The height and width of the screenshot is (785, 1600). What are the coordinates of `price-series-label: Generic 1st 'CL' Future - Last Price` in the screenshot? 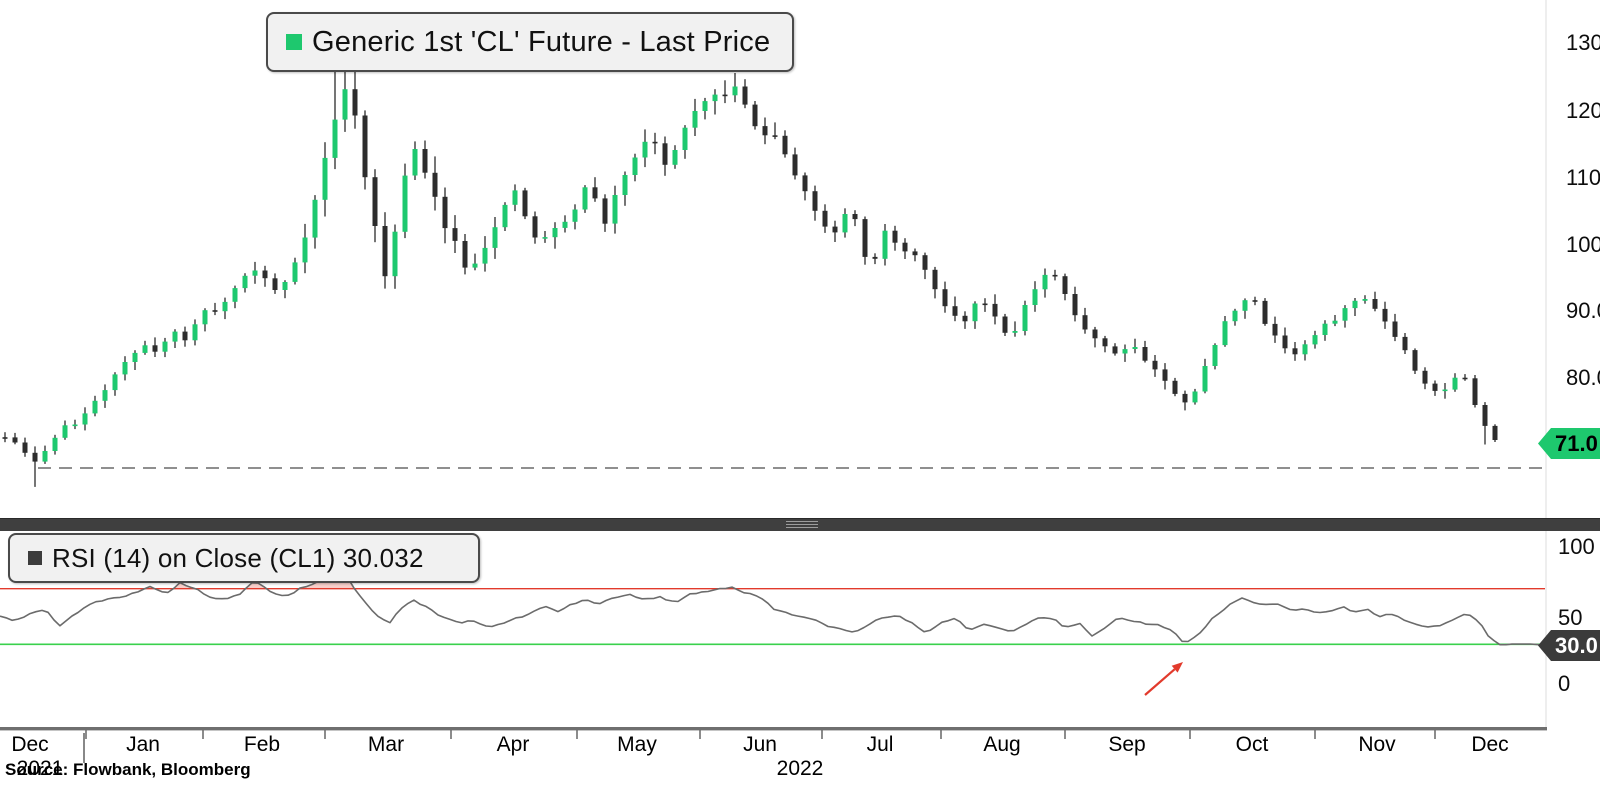 It's located at (541, 41).